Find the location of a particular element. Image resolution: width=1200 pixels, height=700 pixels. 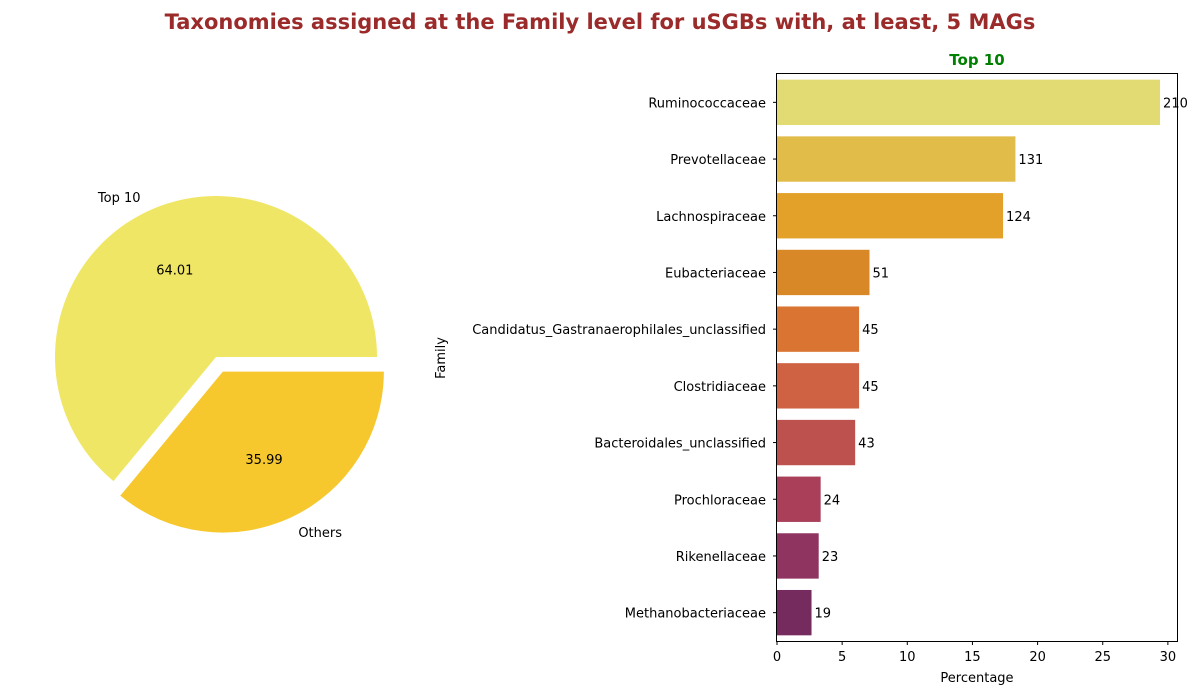

bar-value-eubacteriaceae: 51 is located at coordinates (881, 273).